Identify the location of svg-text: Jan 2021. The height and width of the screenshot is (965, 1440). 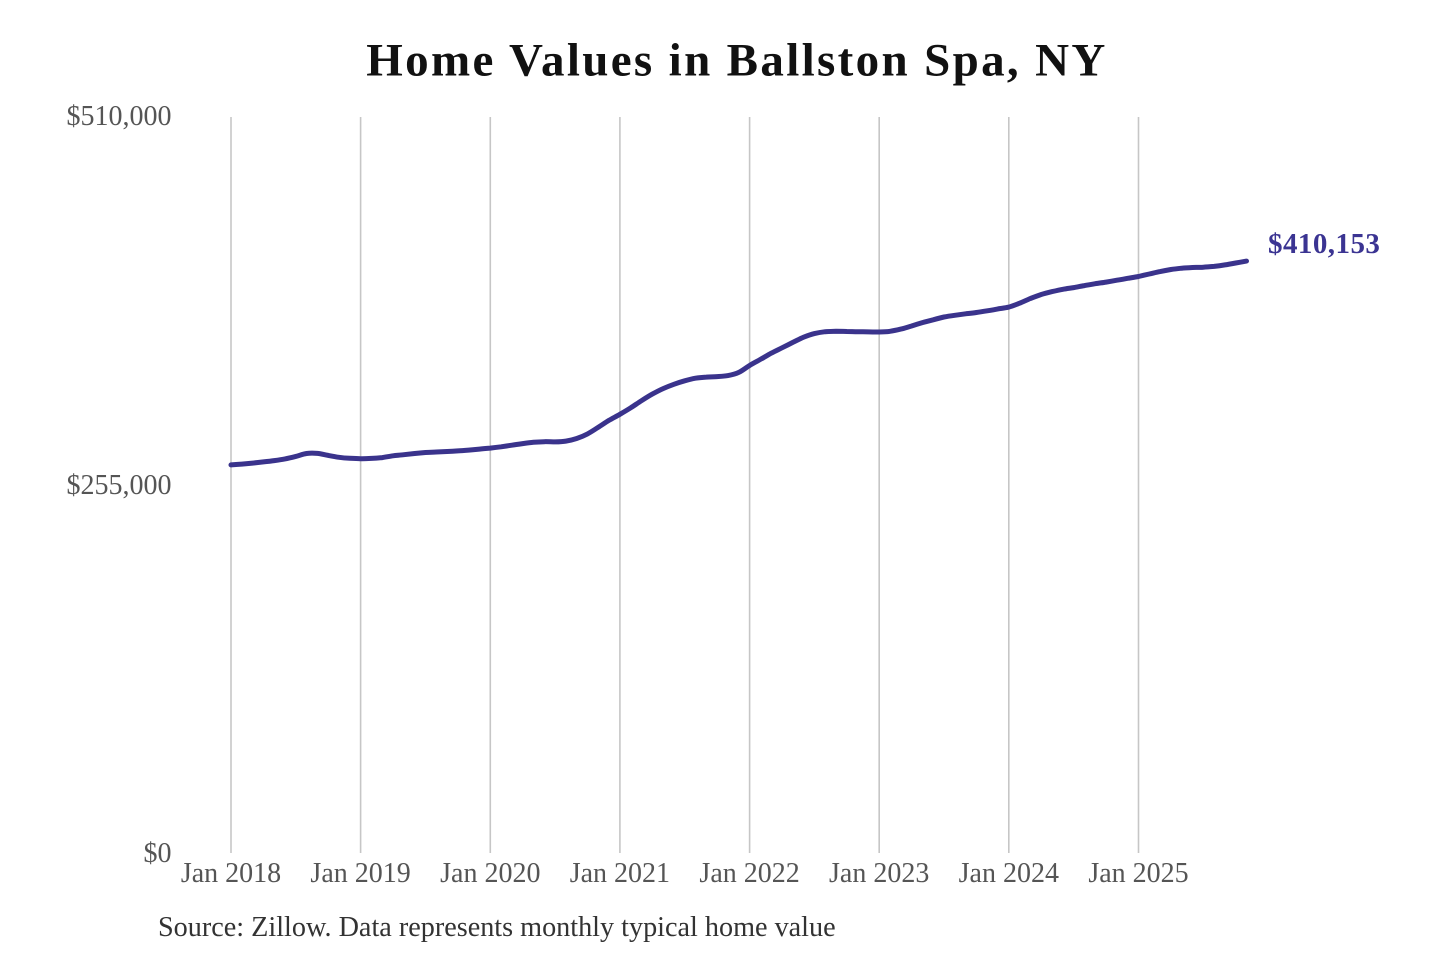
(620, 873).